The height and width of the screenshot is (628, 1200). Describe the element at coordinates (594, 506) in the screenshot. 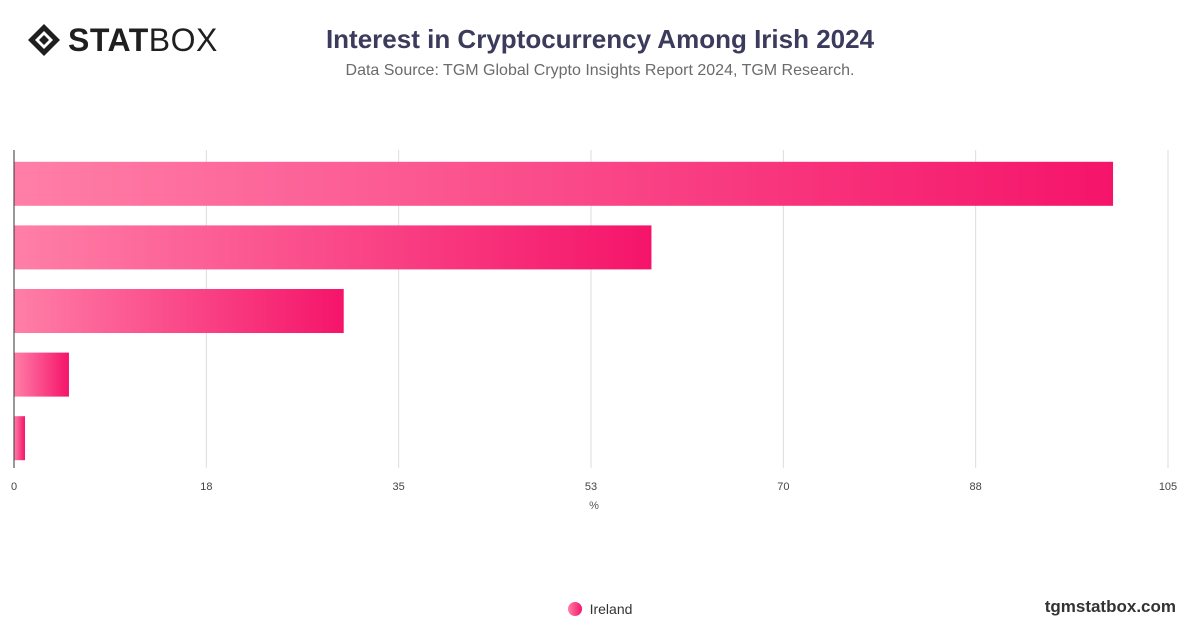

I see `x-axis-label: %` at that location.